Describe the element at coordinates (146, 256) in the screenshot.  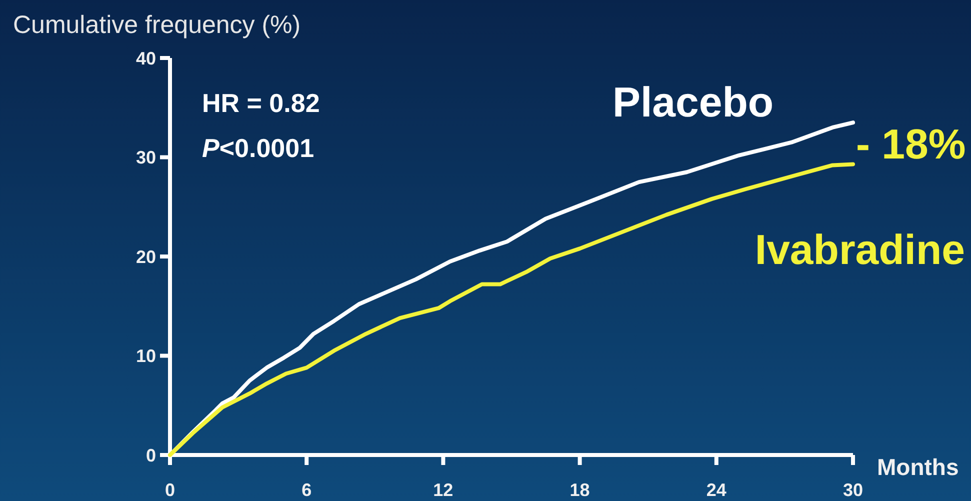
I see `y-tick-label: 20` at that location.